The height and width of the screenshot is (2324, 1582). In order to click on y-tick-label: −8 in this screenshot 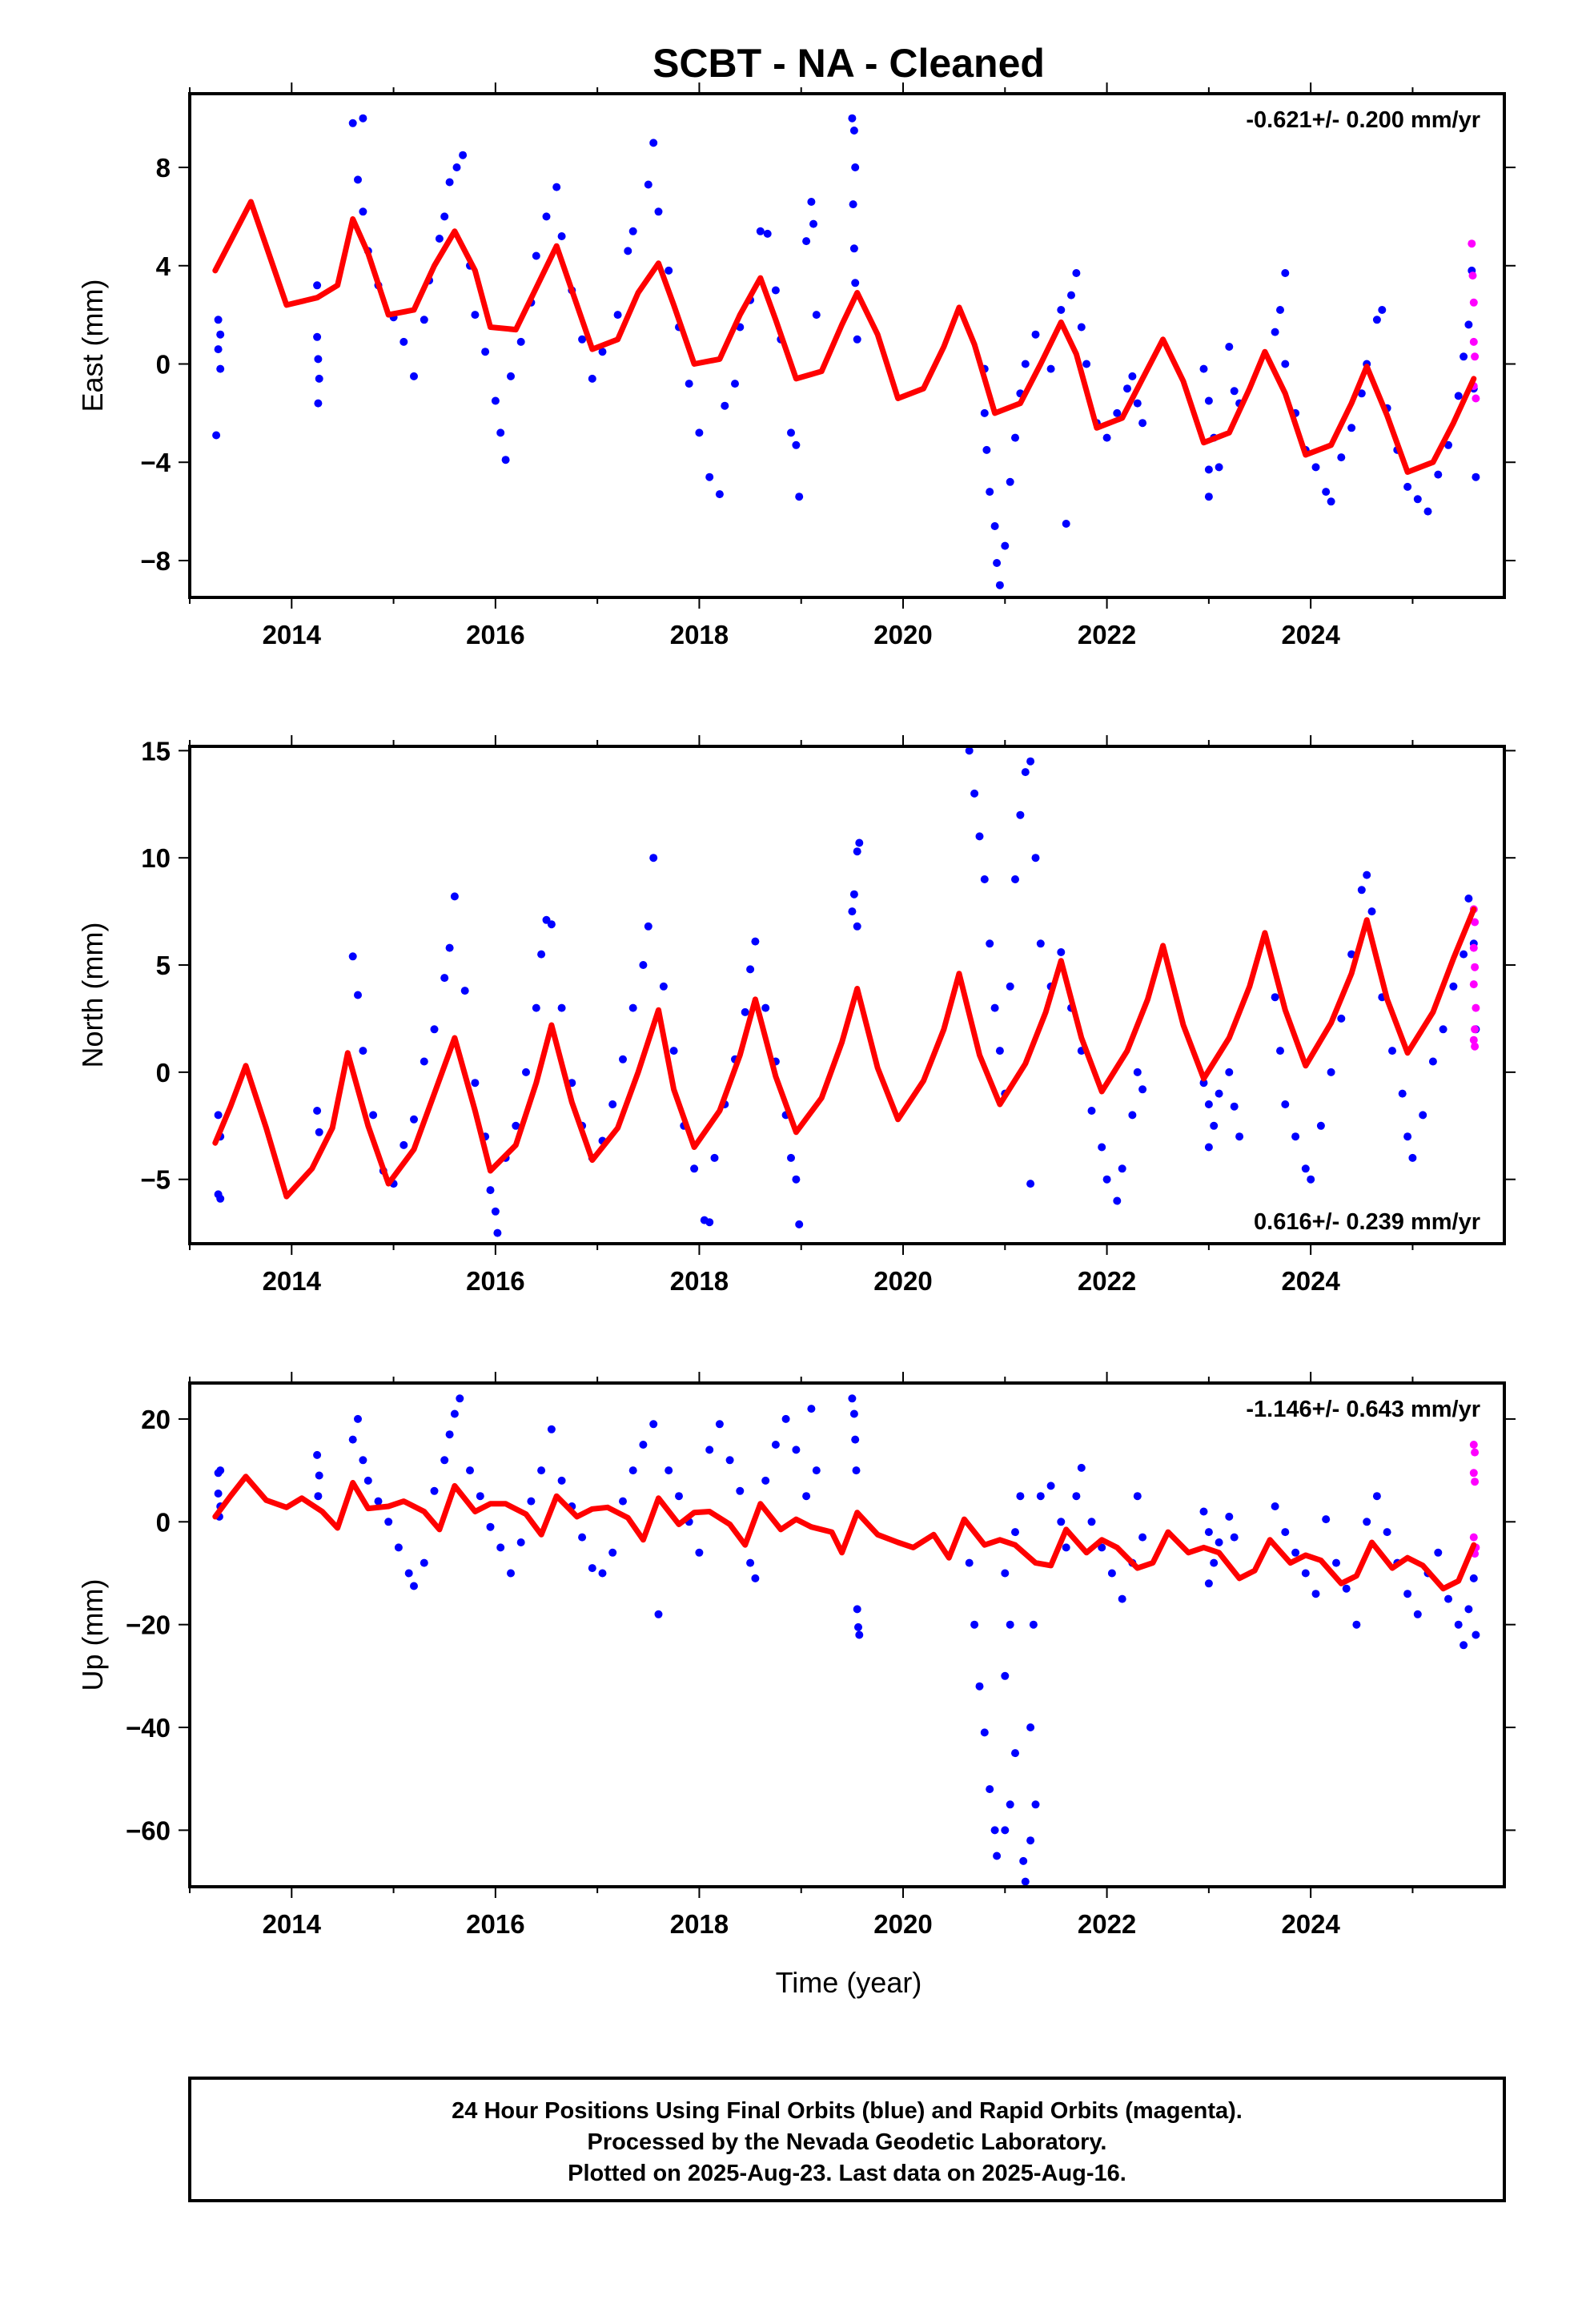, I will do `click(155, 561)`.